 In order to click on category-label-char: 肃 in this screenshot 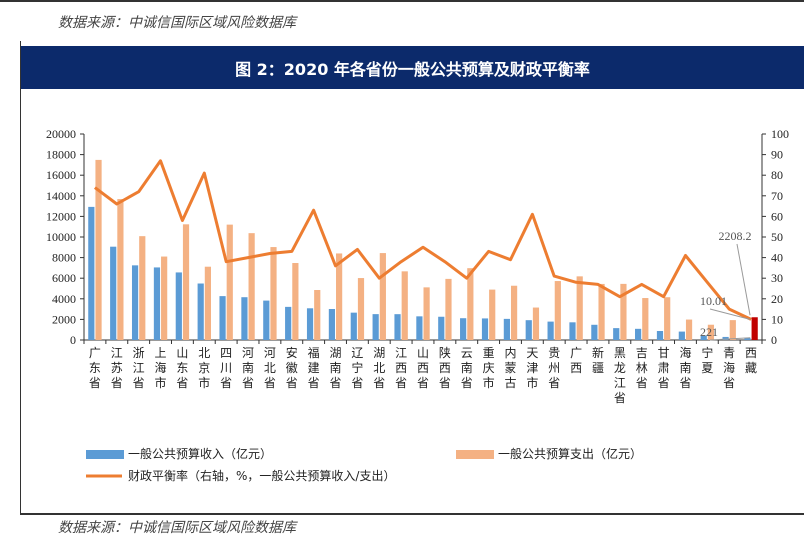, I will do `click(664, 368)`.